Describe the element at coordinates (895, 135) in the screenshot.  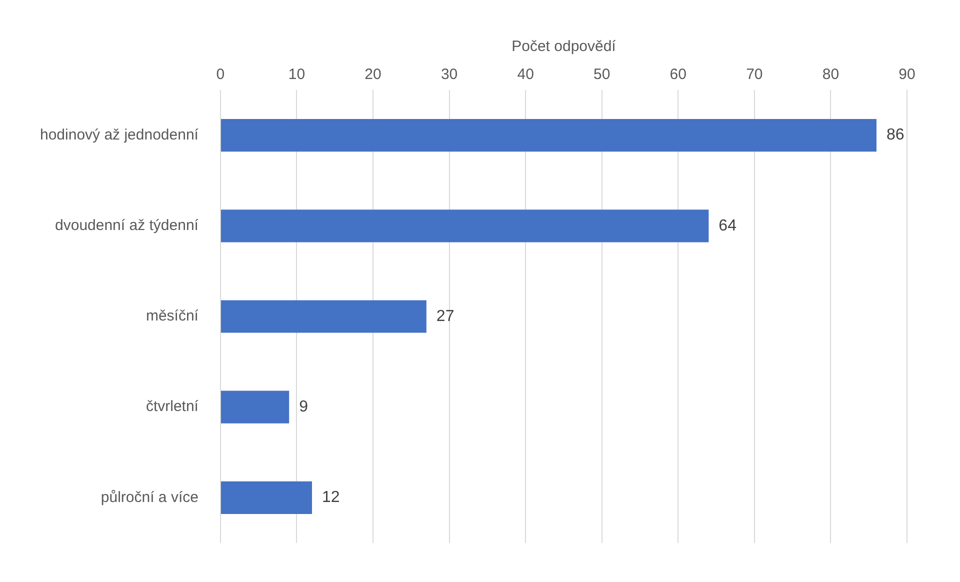
I see `data-label: 86` at that location.